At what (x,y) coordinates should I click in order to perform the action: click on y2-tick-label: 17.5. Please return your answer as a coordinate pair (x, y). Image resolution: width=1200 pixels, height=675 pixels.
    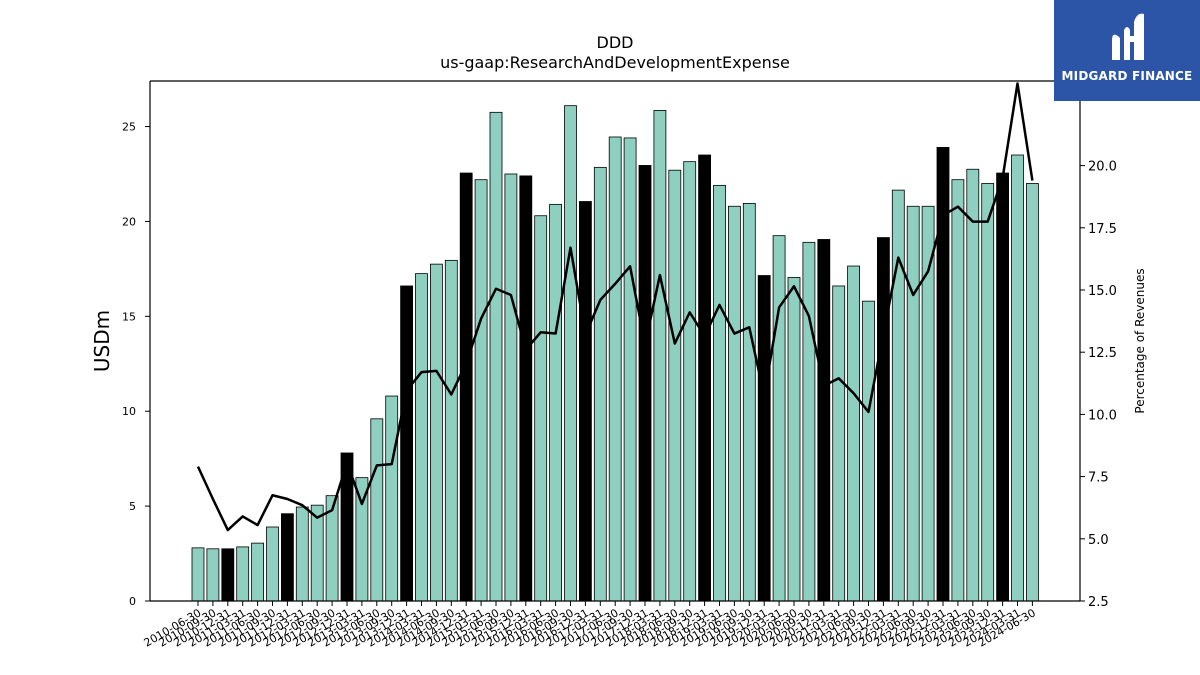
    Looking at the image, I should click on (1102, 229).